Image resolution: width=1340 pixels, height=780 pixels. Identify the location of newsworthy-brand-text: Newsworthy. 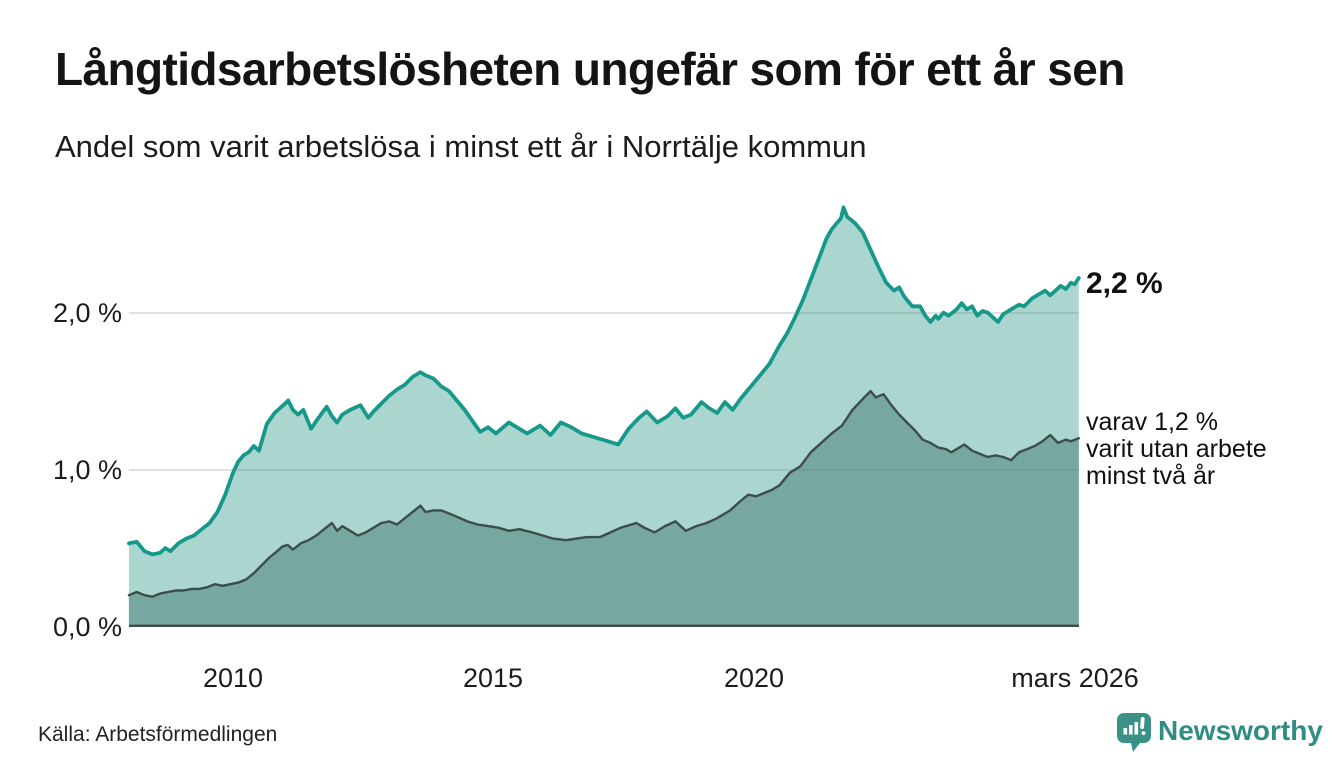
(1240, 730).